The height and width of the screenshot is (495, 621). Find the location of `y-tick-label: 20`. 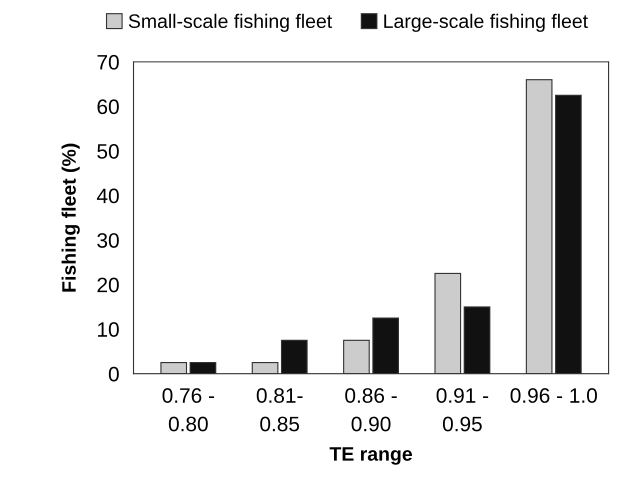

y-tick-label: 20 is located at coordinates (108, 285).